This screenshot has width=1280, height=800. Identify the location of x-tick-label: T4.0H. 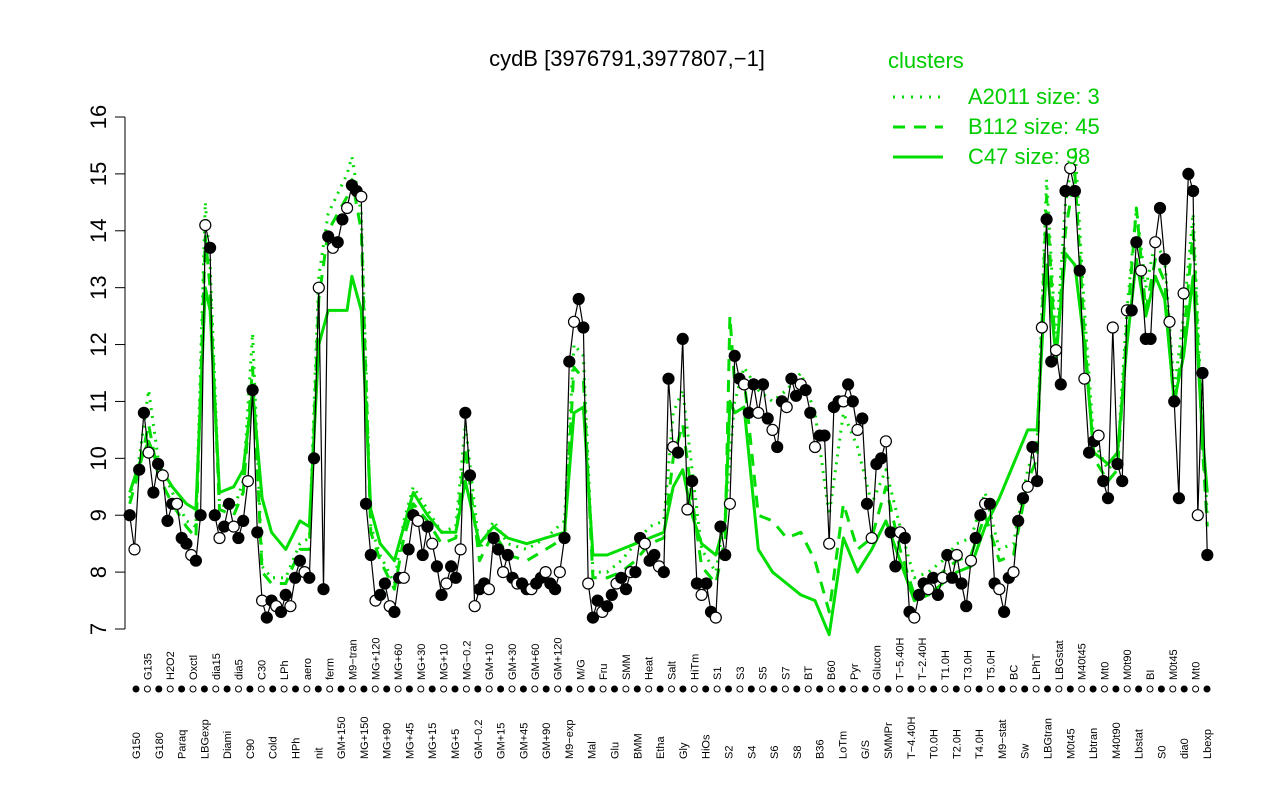
(980, 744).